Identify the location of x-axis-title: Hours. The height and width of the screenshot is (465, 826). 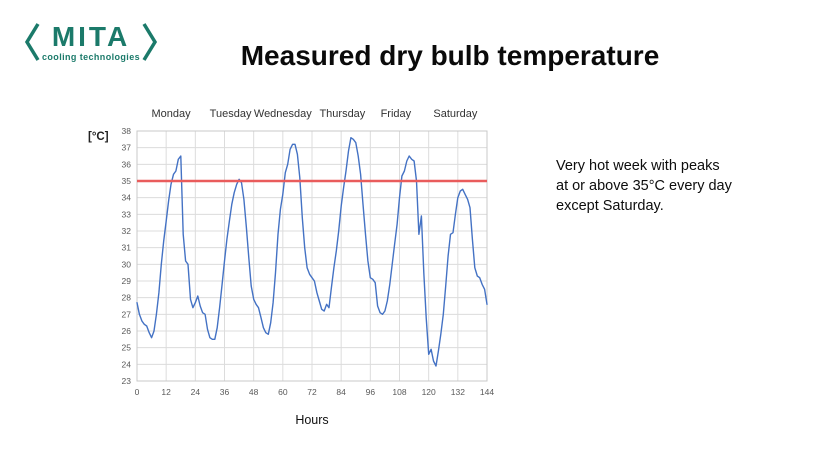
(312, 420).